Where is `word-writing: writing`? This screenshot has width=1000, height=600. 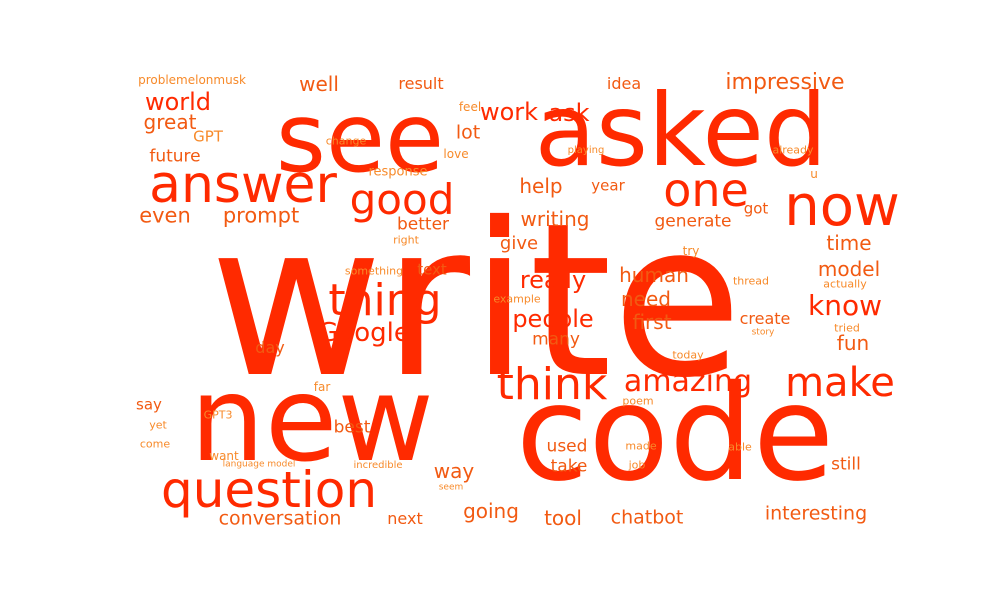 word-writing: writing is located at coordinates (555, 219).